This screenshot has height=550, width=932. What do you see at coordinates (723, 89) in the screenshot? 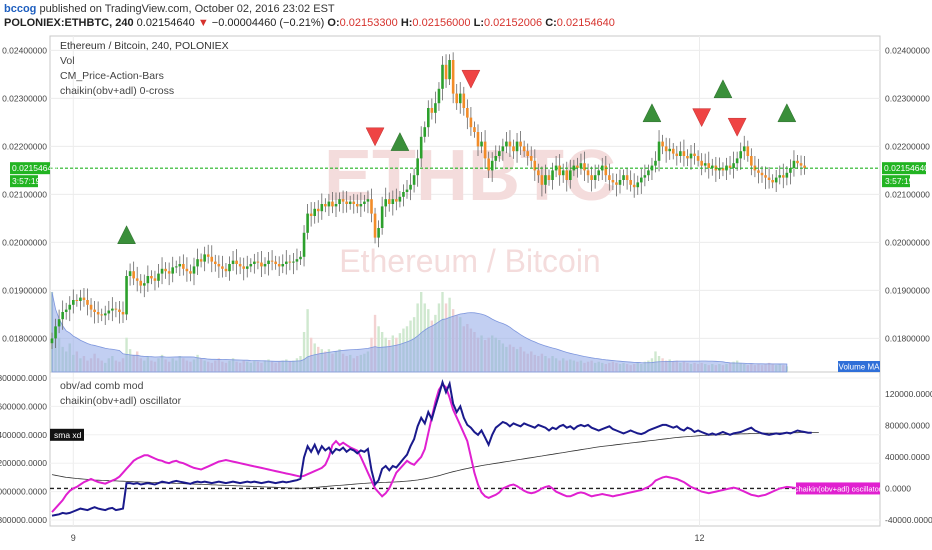
I see `signal-up-triangle` at bounding box center [723, 89].